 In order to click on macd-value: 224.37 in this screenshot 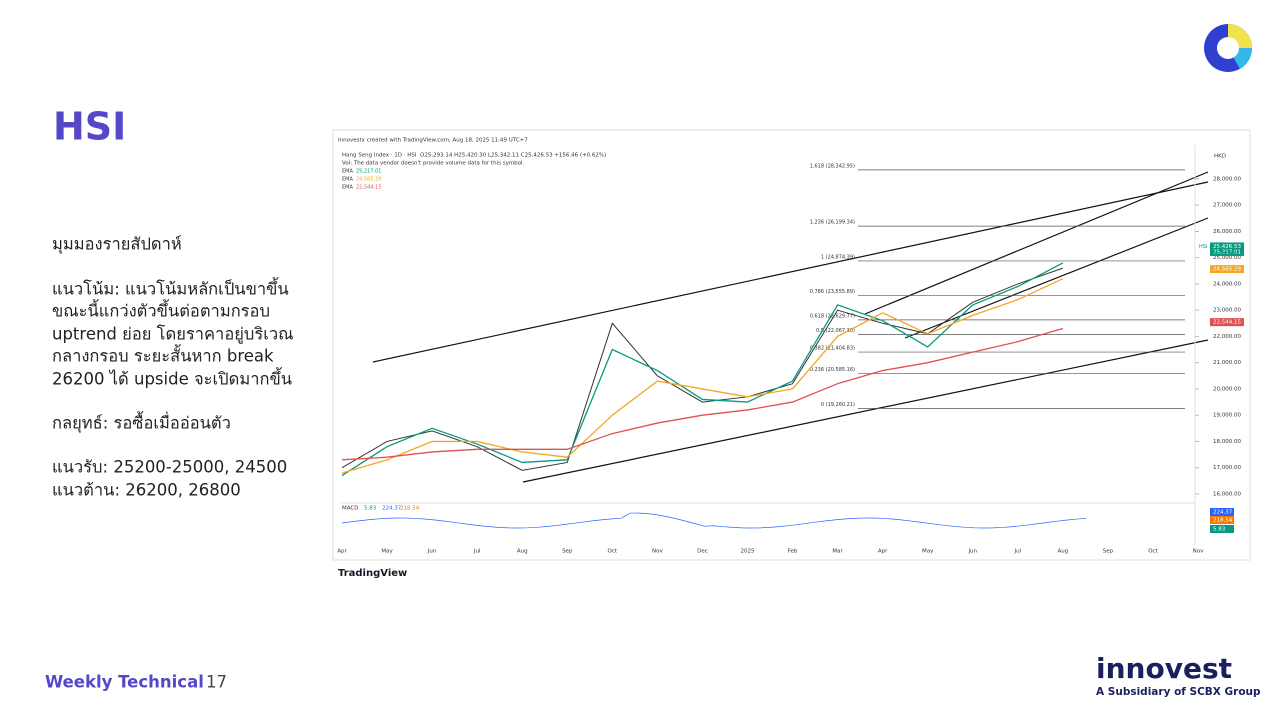, I will do `click(392, 509)`.